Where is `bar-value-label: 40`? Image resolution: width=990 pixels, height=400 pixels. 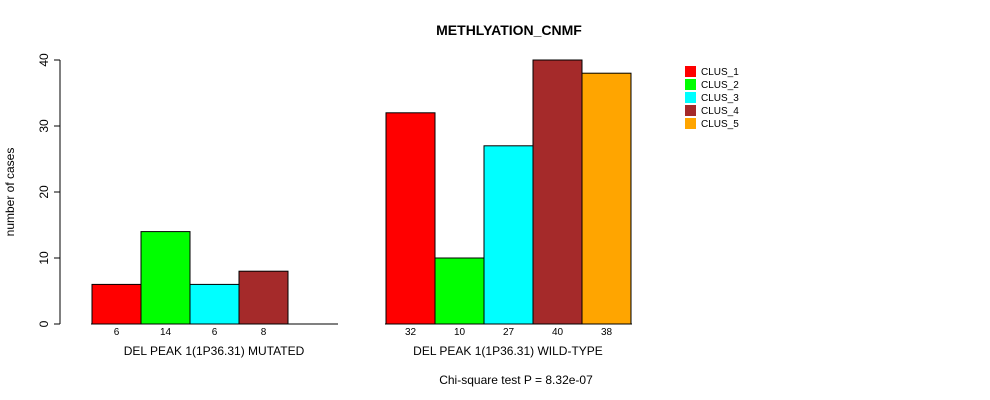 bar-value-label: 40 is located at coordinates (558, 332).